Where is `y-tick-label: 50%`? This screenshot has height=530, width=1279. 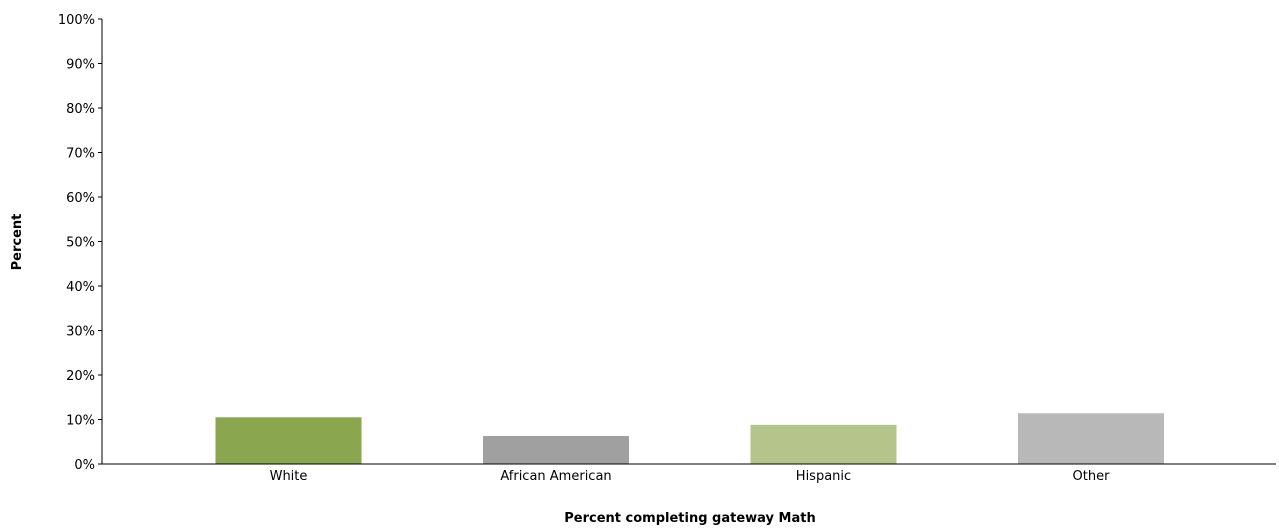
y-tick-label: 50% is located at coordinates (80, 243).